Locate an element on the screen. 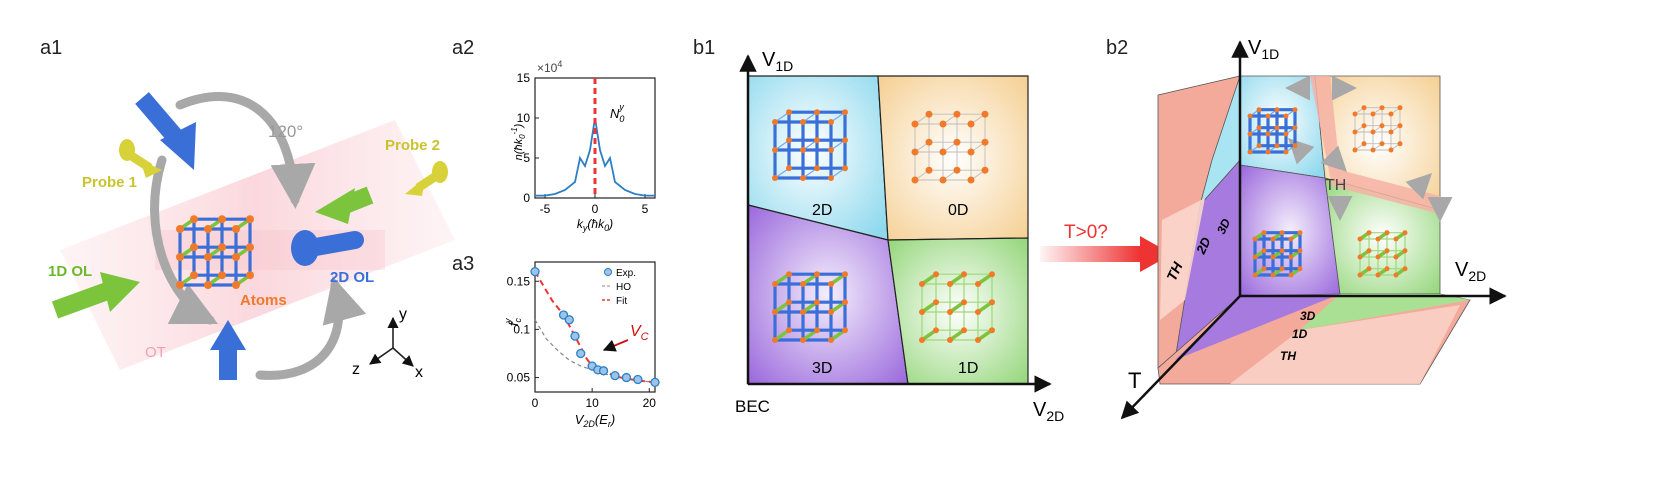  b2-bottom-1d: 1D is located at coordinates (1300, 334).